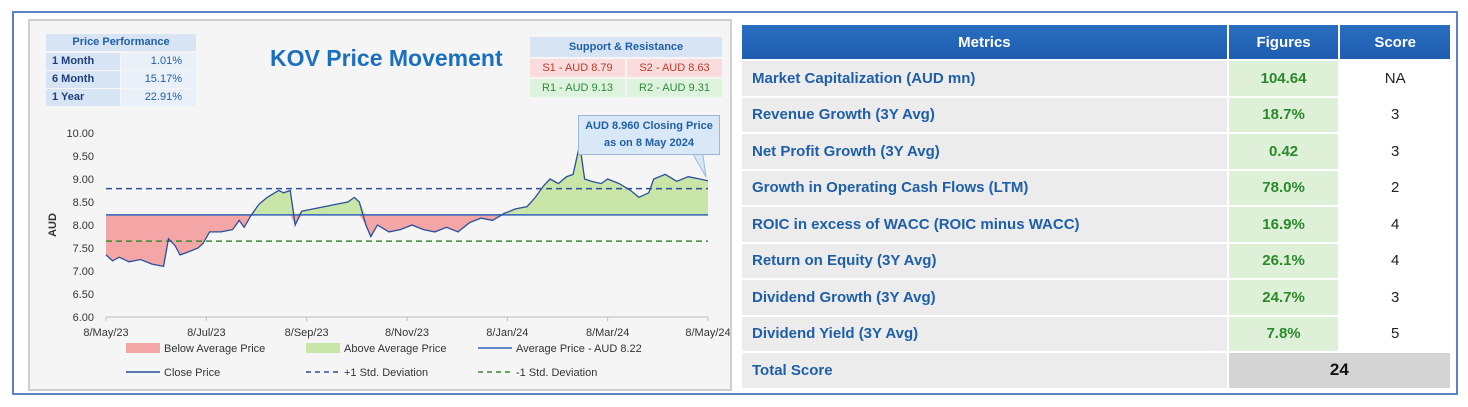  Describe the element at coordinates (984, 370) in the screenshot. I see `total-score-label: Total Score` at that location.